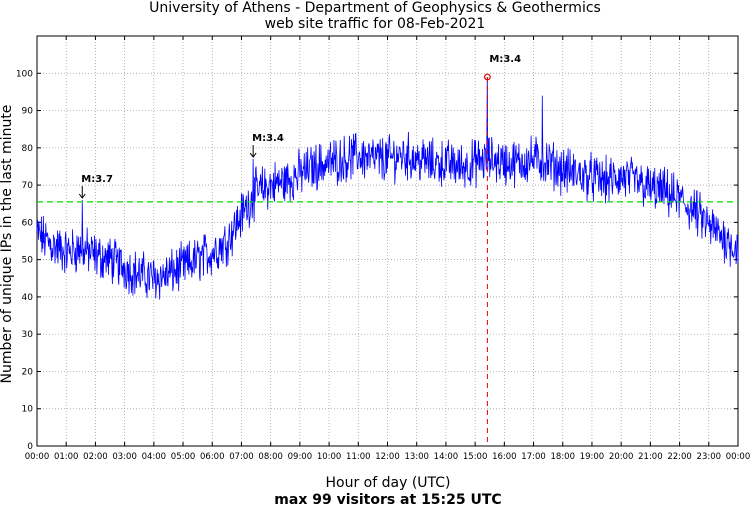 The width and height of the screenshot is (750, 511). What do you see at coordinates (387, 457) in the screenshot?
I see `x-tick-label: 12:00` at bounding box center [387, 457].